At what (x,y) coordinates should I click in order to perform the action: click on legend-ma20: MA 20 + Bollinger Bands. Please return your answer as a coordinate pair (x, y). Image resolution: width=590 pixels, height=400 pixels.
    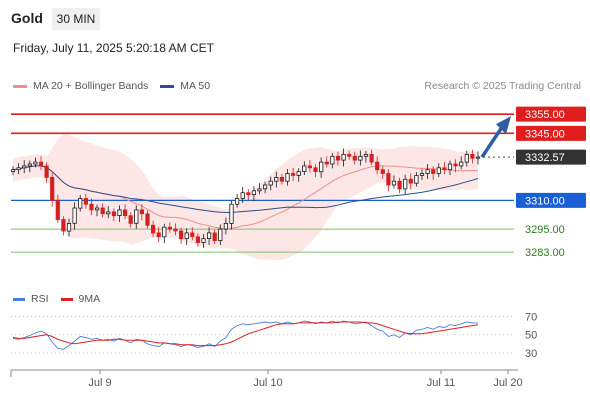
    Looking at the image, I should click on (80, 86).